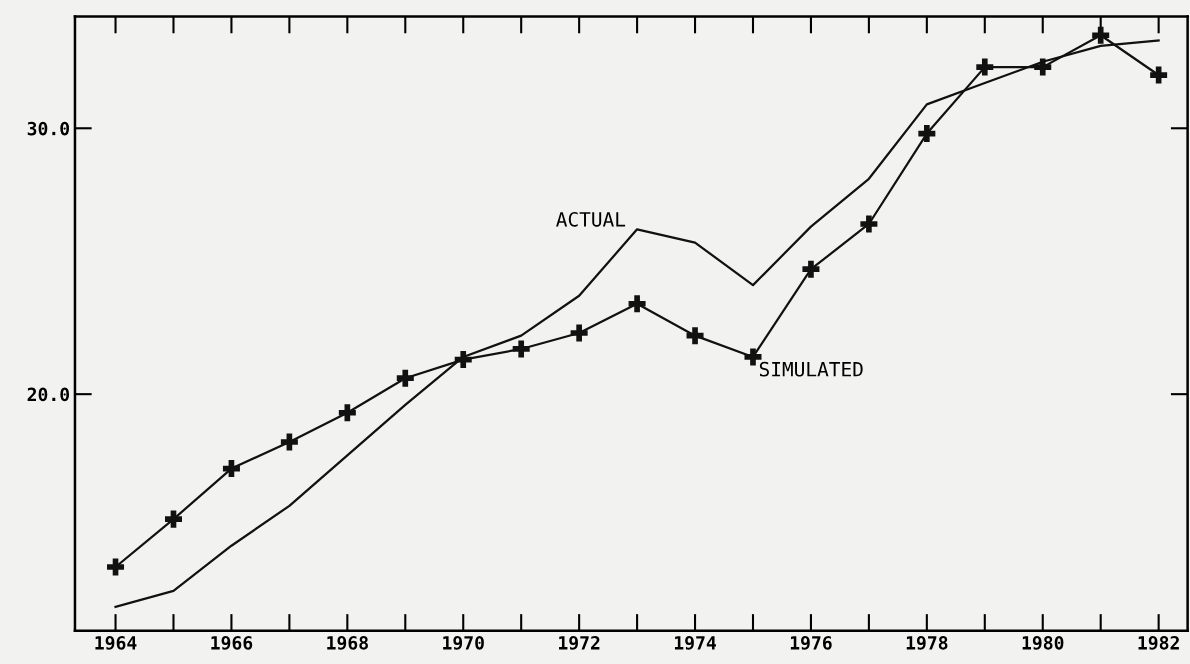  Describe the element at coordinates (579, 642) in the screenshot. I see `x-tick-label: 1972` at that location.